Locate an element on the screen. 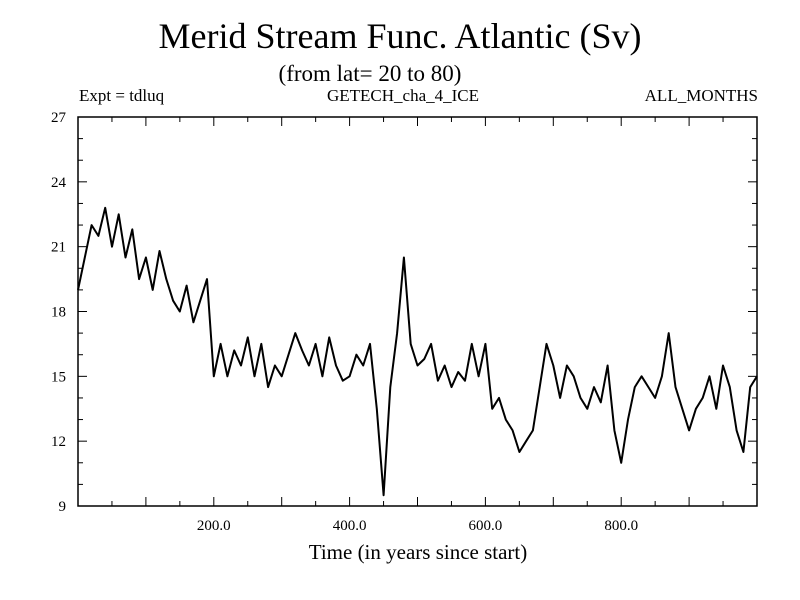  dataset-label: GETECH_cha_4_ICE is located at coordinates (403, 95).